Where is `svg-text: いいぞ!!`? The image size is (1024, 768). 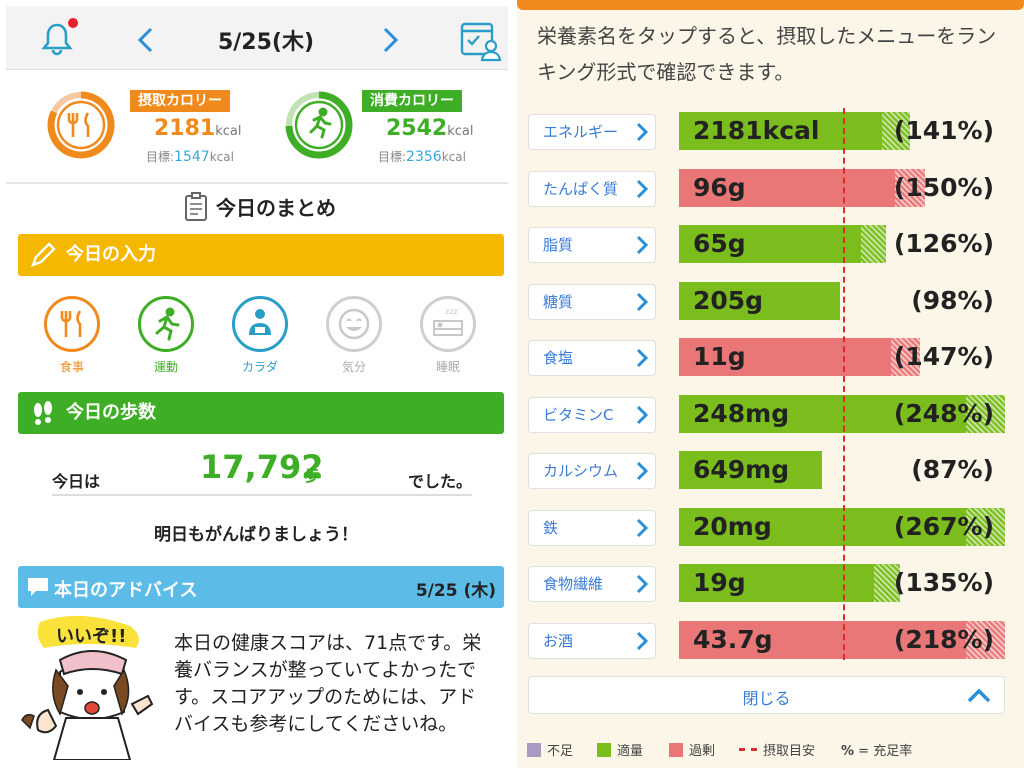
svg-text: いいぞ!! is located at coordinates (91, 636).